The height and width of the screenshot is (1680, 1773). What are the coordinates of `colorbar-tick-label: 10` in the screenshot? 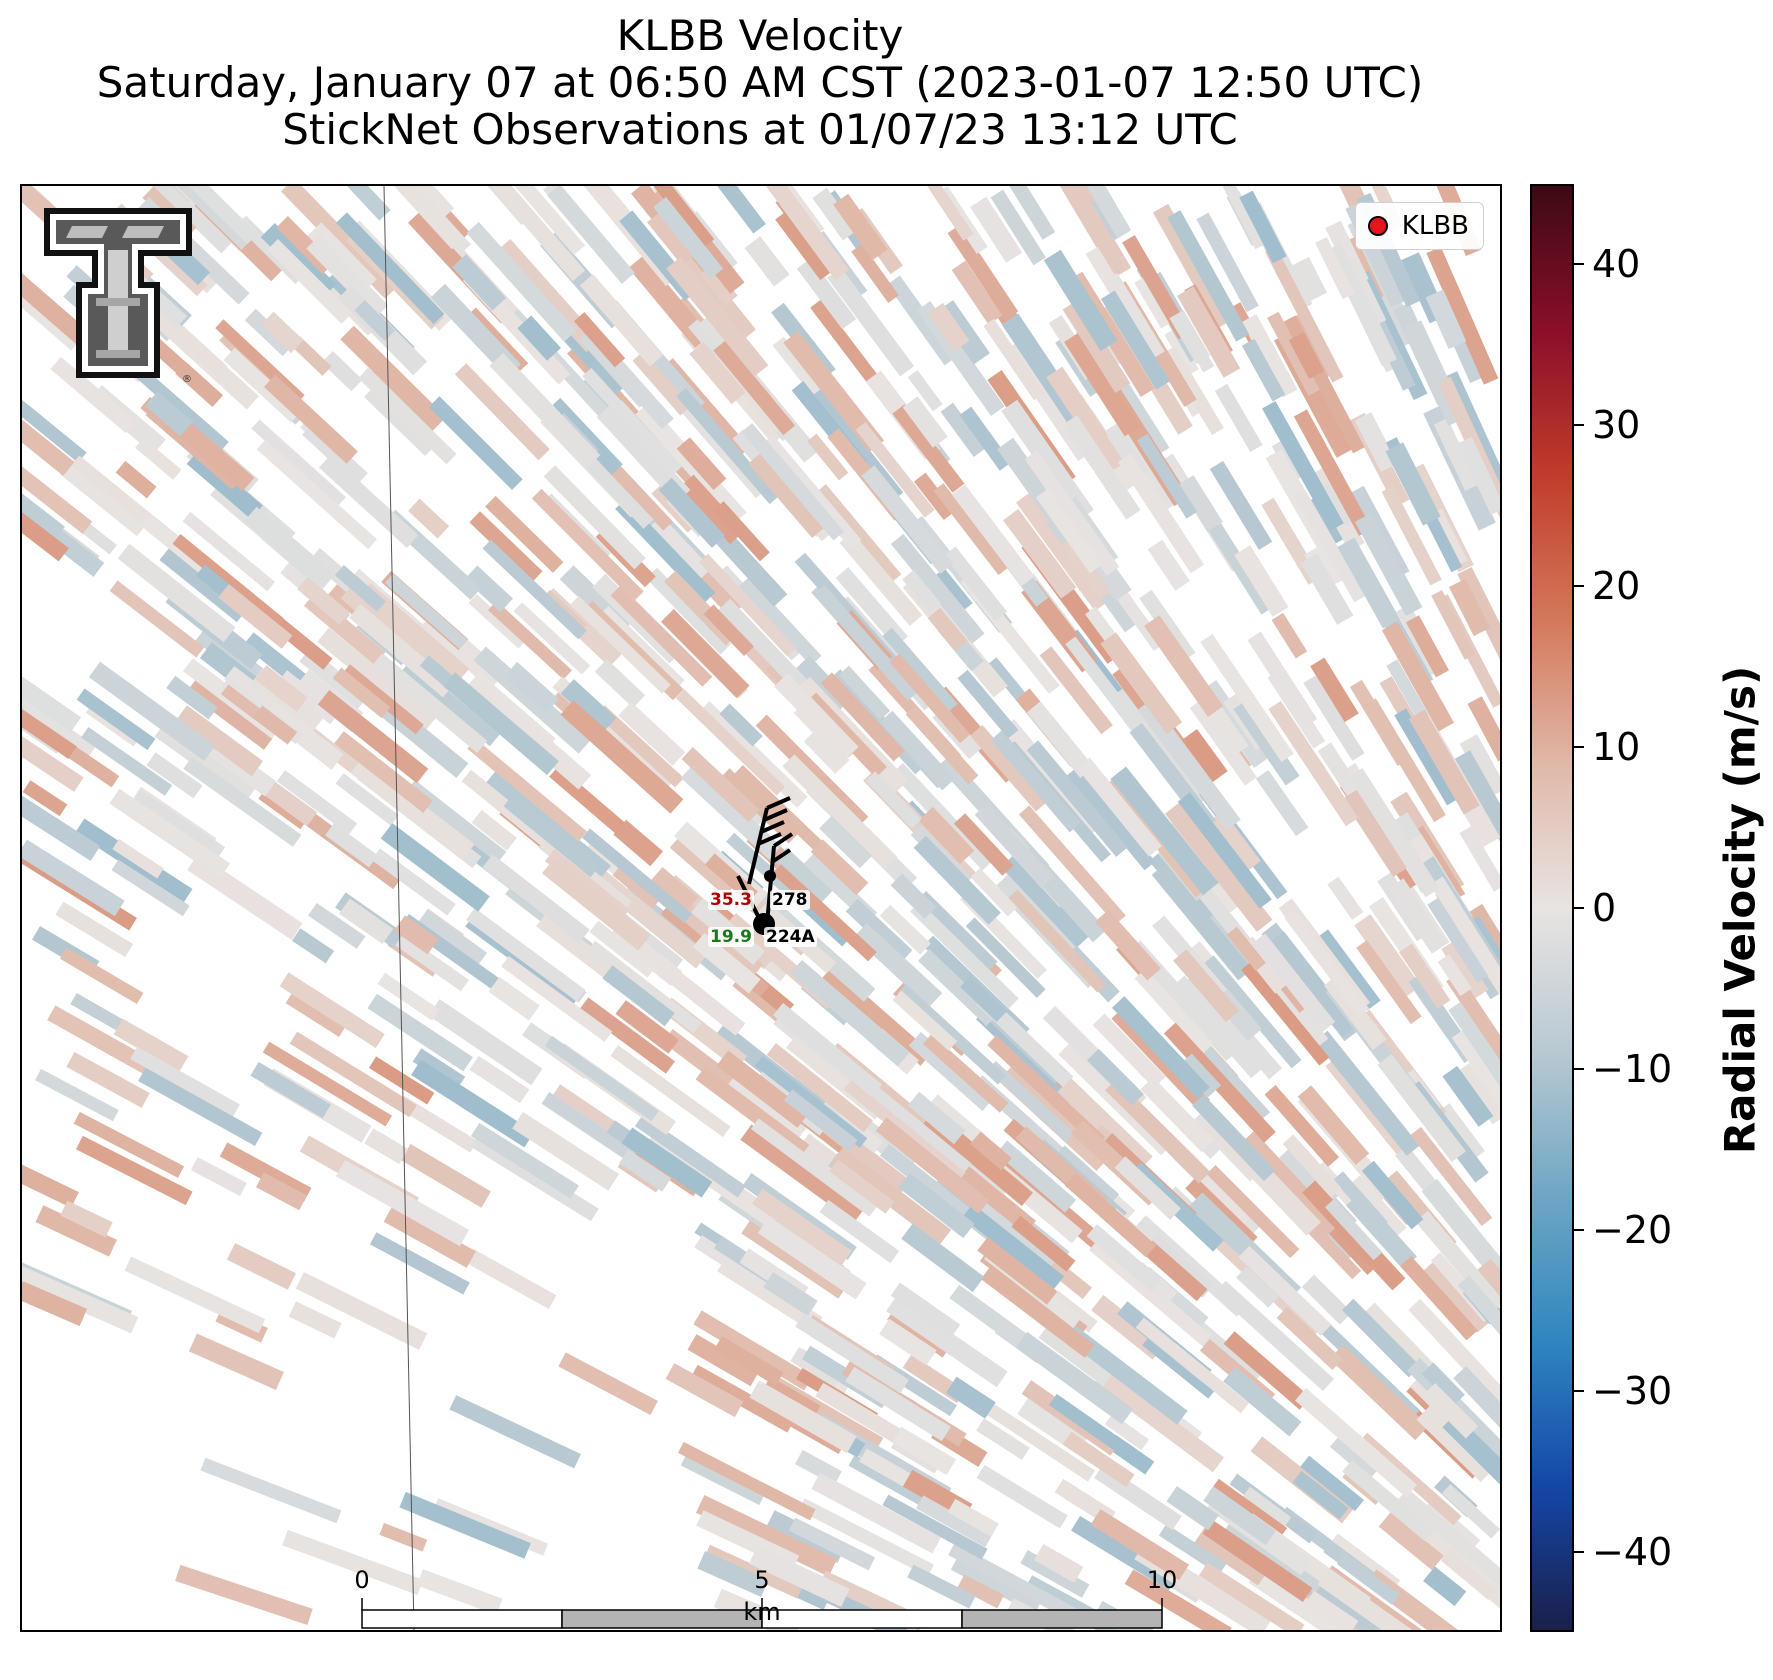 It's located at (1616, 747).